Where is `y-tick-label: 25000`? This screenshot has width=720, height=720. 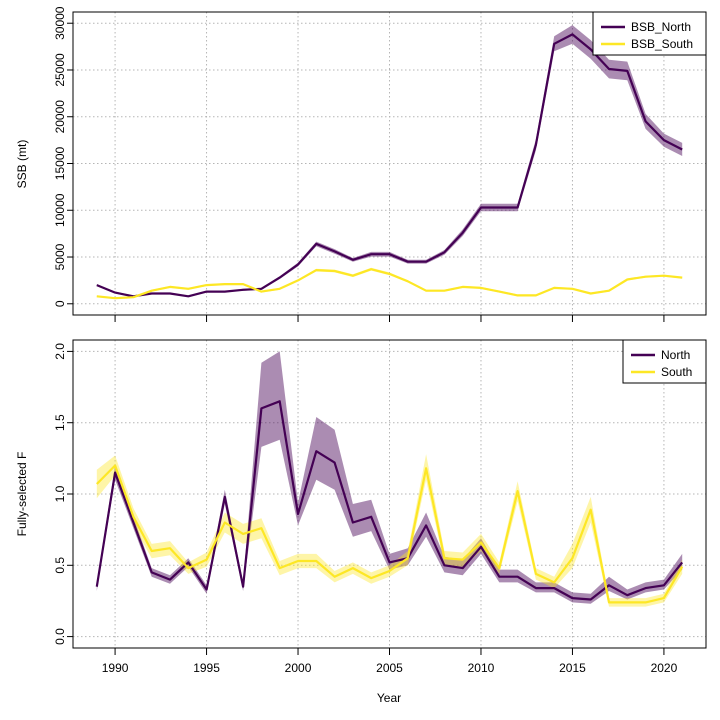 y-tick-label: 25000 is located at coordinates (60, 70).